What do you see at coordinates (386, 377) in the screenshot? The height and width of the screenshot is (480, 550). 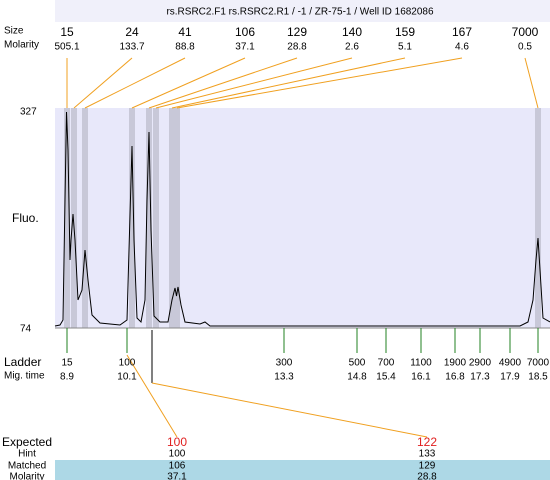 I see `ladder-time: 15.4` at bounding box center [386, 377].